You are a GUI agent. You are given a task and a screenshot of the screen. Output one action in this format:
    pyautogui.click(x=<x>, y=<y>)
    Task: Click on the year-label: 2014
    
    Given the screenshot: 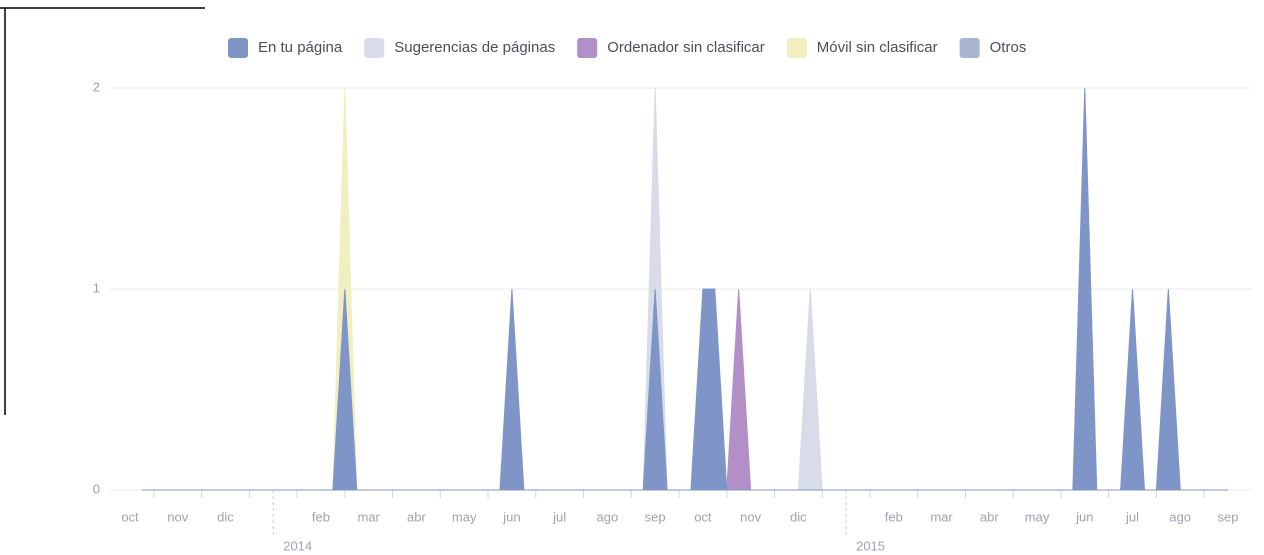 What is the action you would take?
    pyautogui.click(x=297, y=545)
    